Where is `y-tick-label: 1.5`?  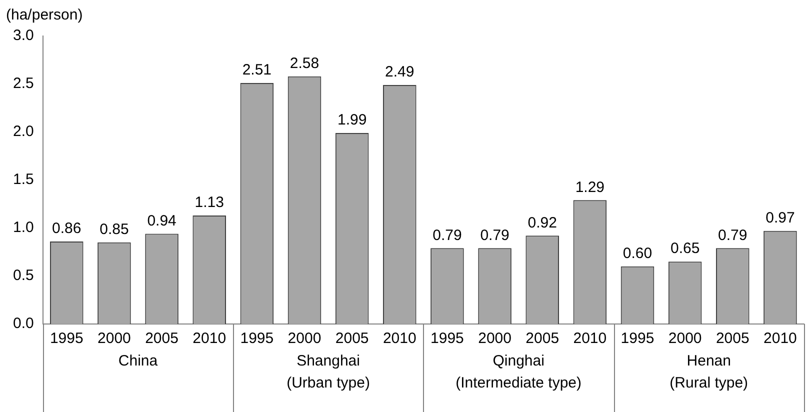
y-tick-label: 1.5 is located at coordinates (23, 179).